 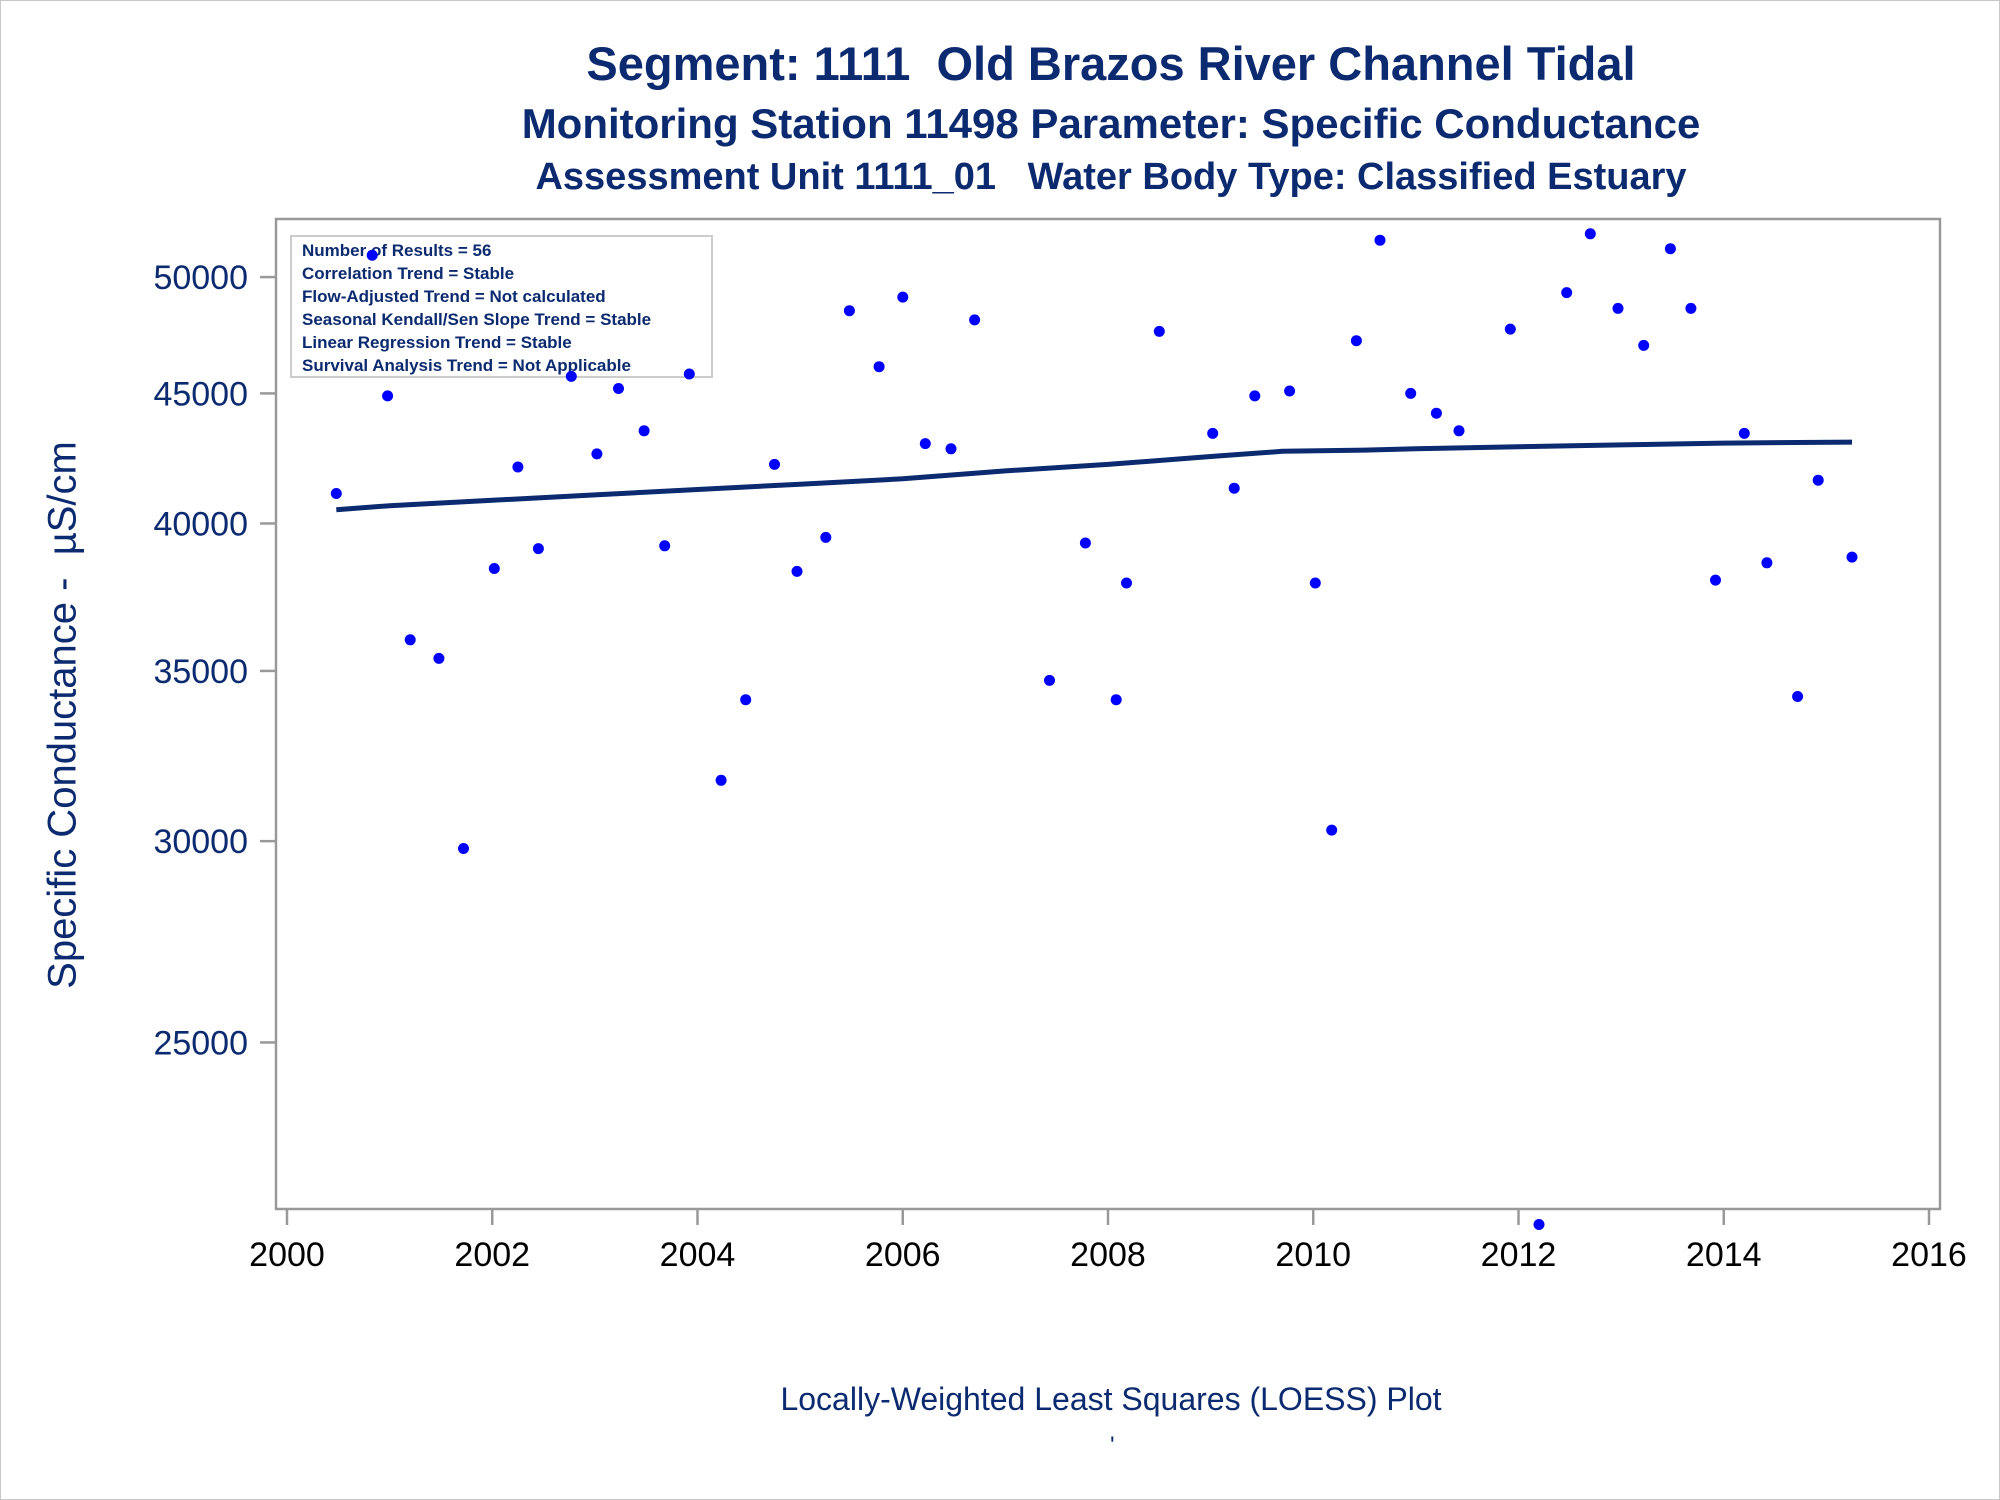 What do you see at coordinates (1929, 1255) in the screenshot?
I see `x-tick-label-2016: 2016` at bounding box center [1929, 1255].